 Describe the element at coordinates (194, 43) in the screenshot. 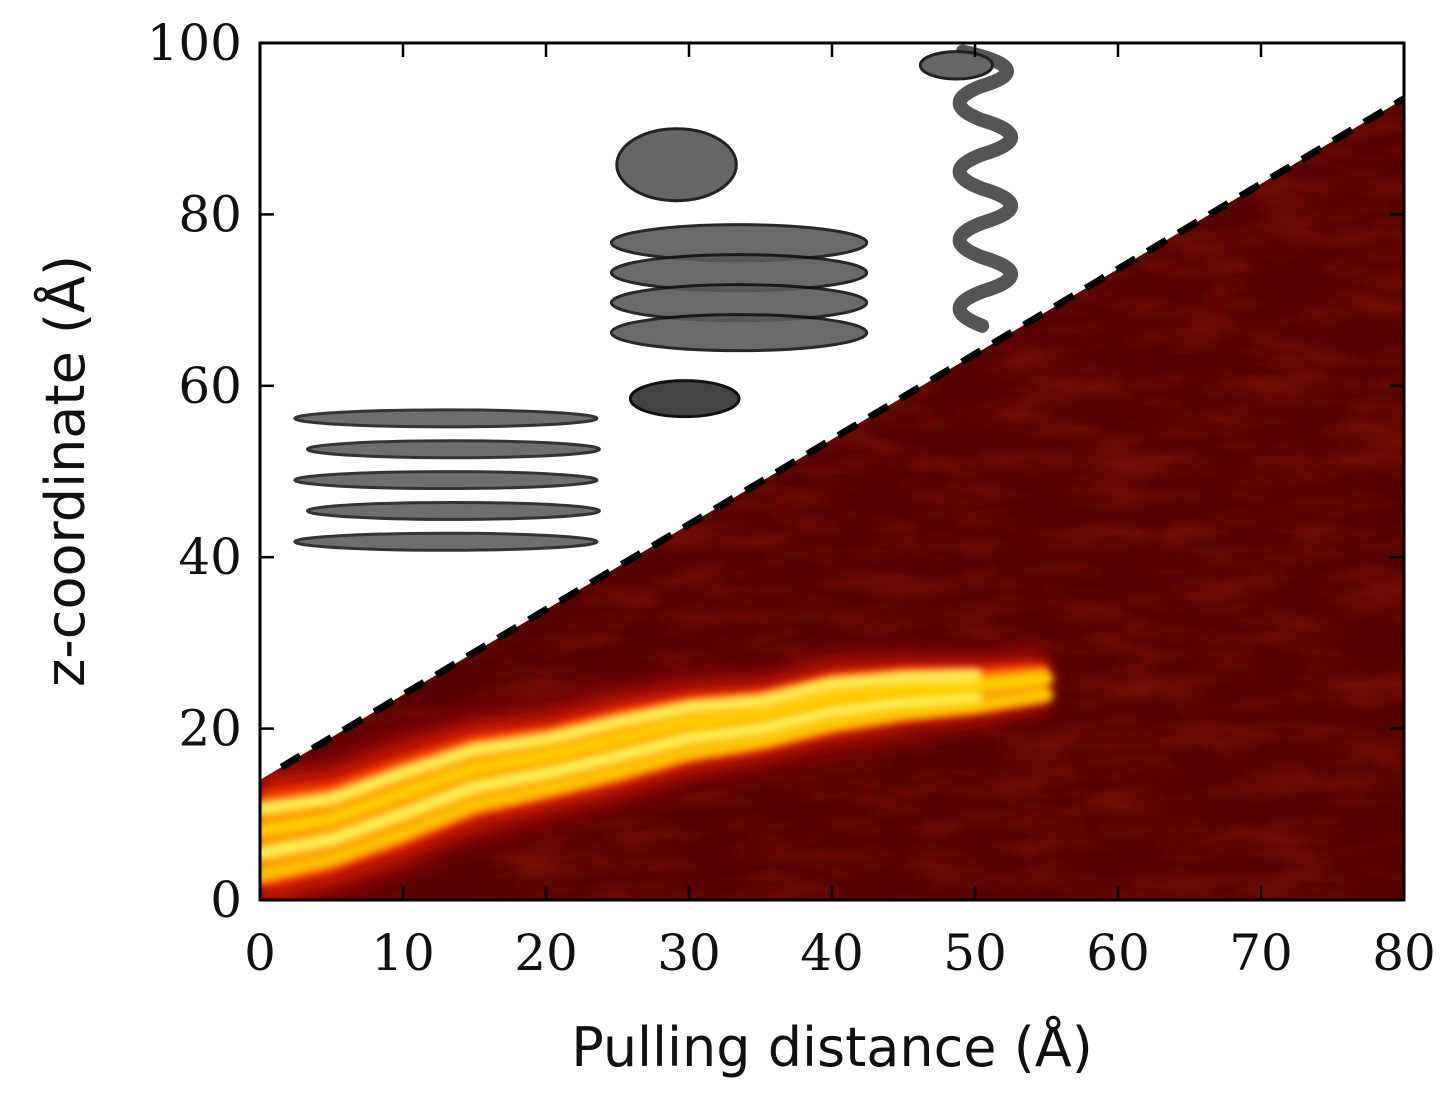

I see `y-tick-label: 100` at that location.